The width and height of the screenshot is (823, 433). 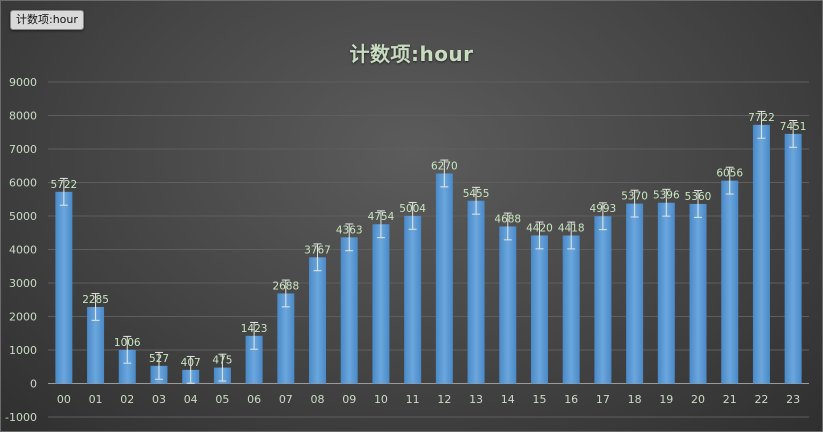 What do you see at coordinates (571, 399) in the screenshot?
I see `x-tick-label: 16` at bounding box center [571, 399].